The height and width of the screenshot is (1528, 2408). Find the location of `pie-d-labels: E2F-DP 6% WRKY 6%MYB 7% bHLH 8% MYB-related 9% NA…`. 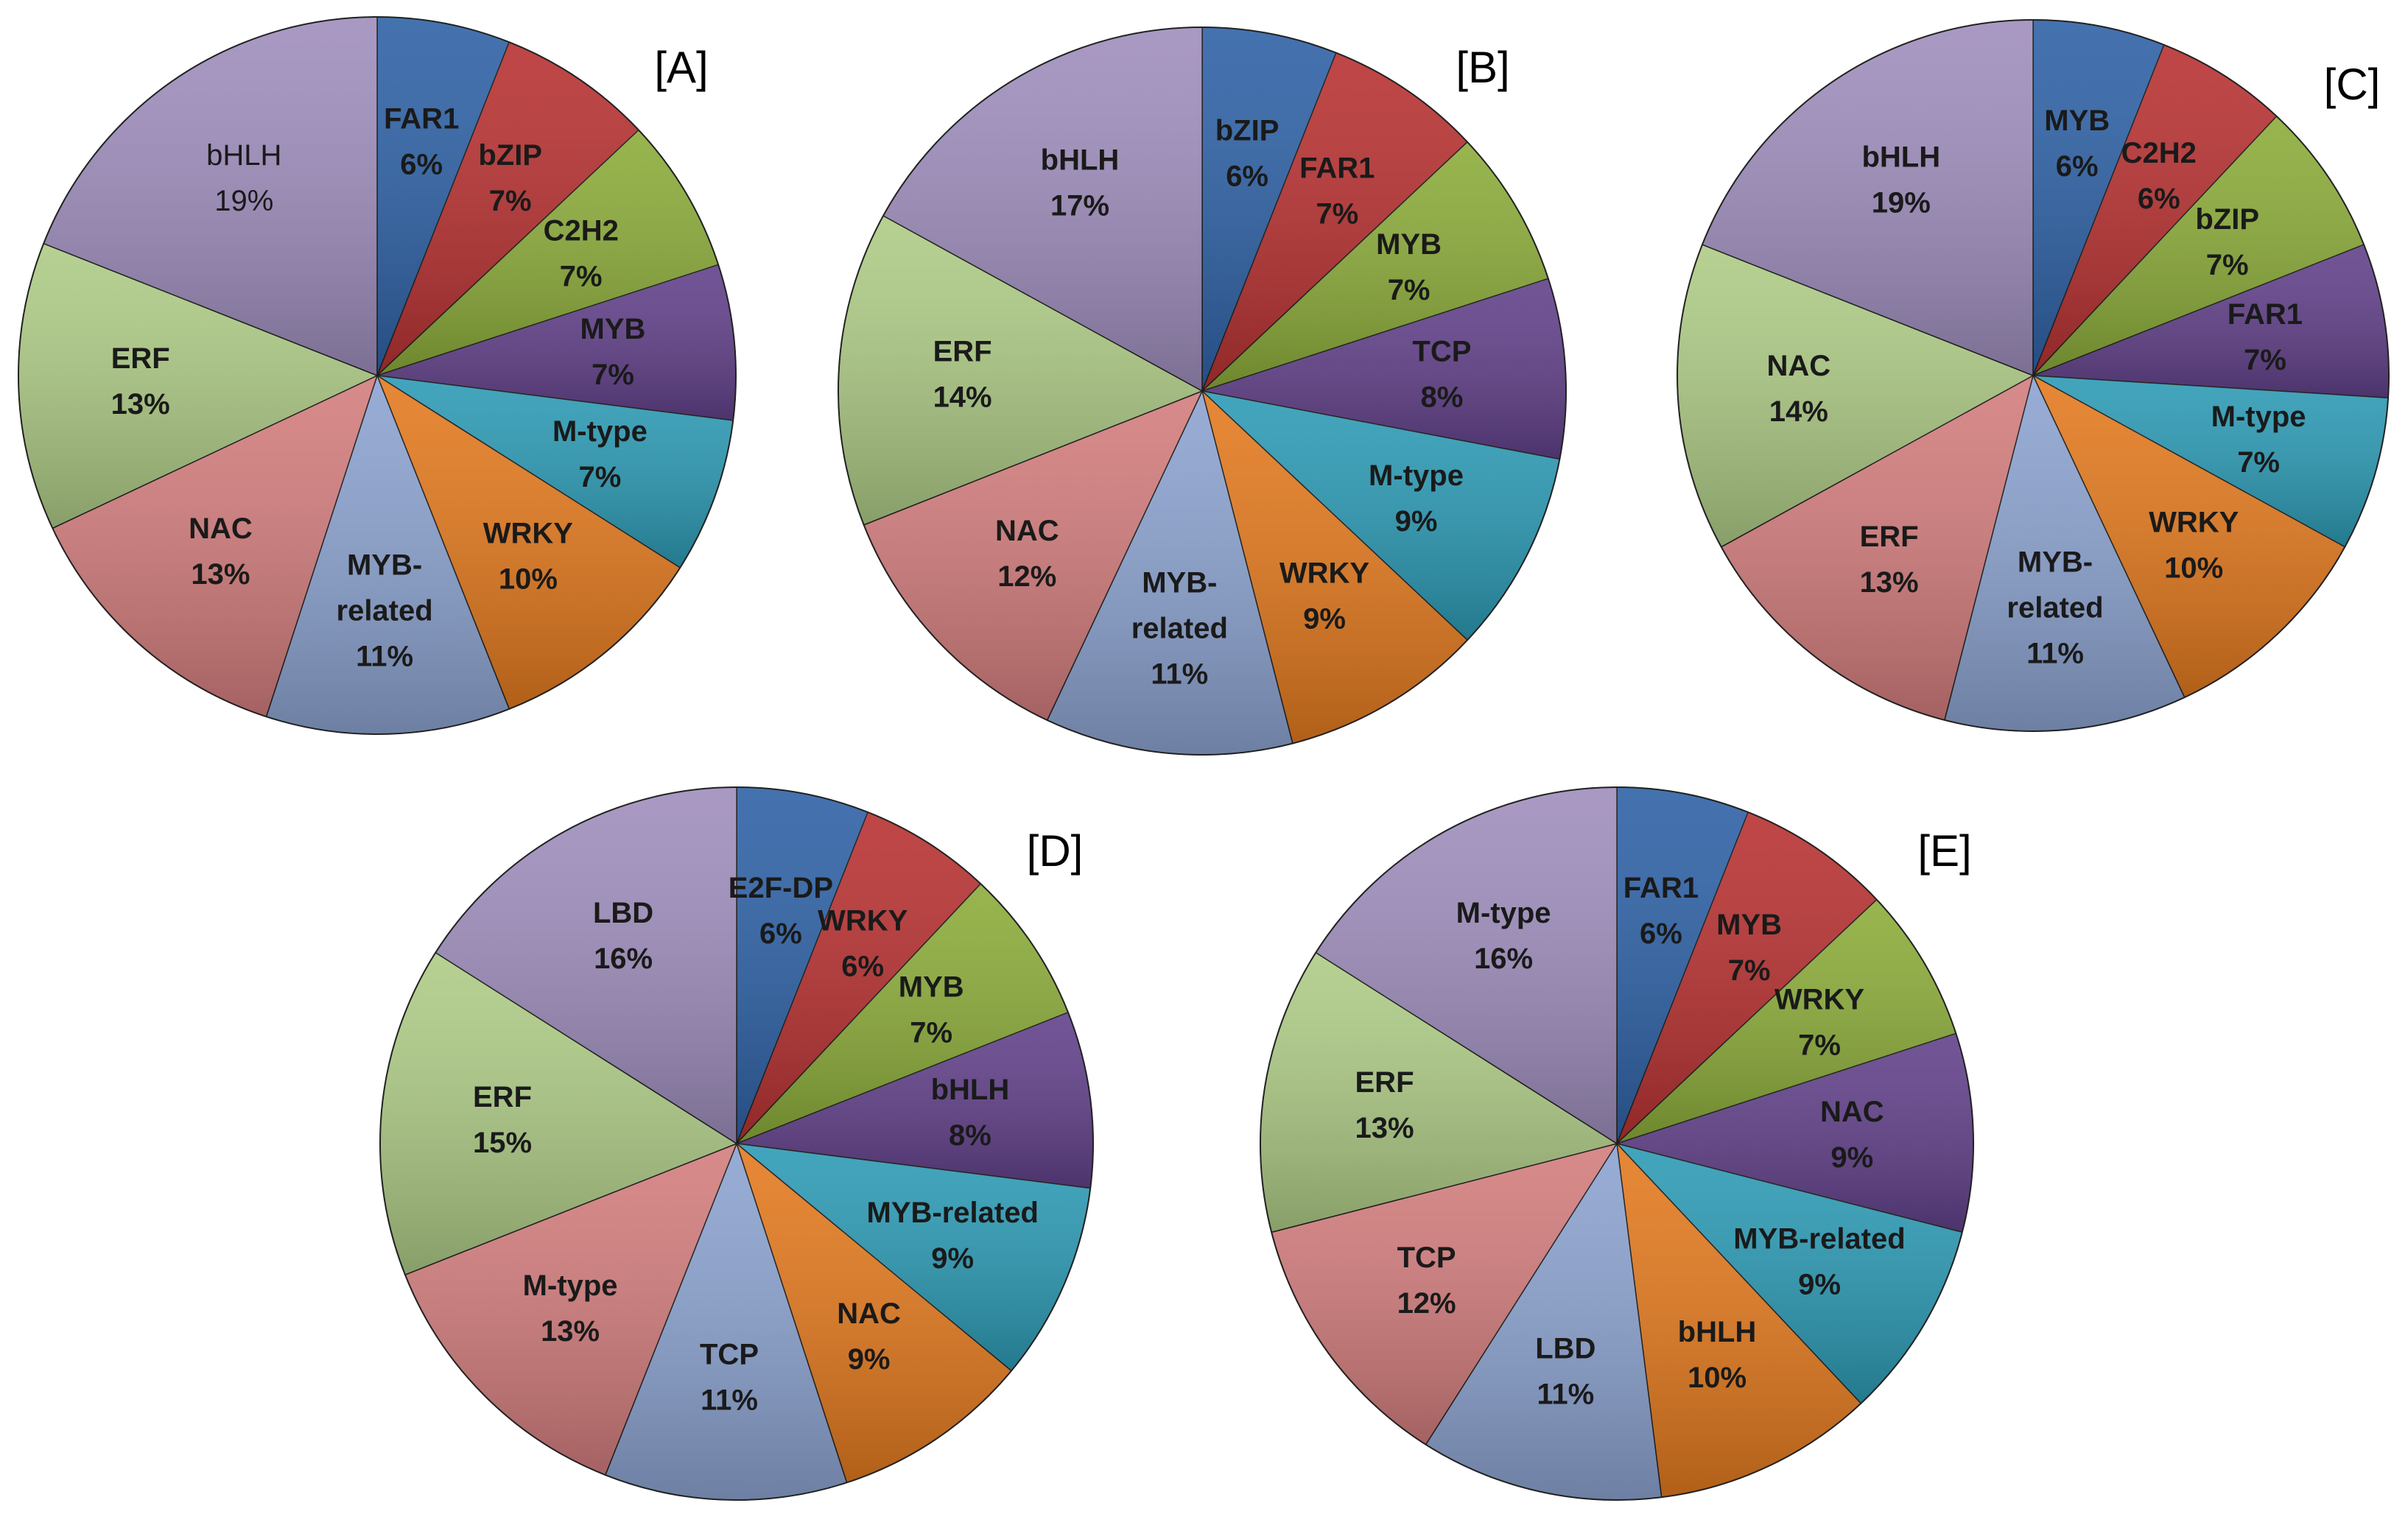

pie-d-labels: E2F-DP 6% WRKY 6%MYB 7% bHLH 8% MYB-related 9% NA… is located at coordinates (756, 1144).